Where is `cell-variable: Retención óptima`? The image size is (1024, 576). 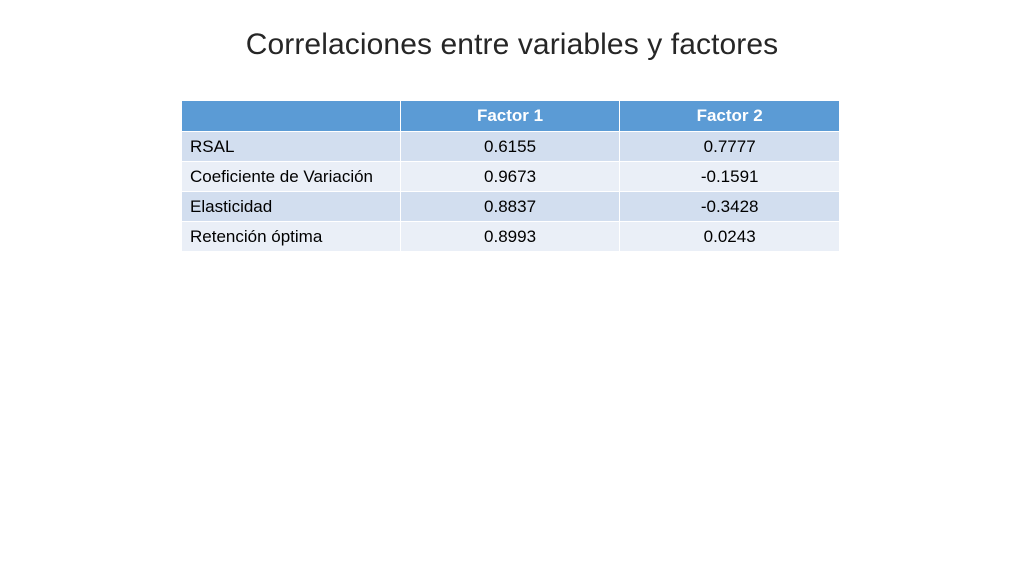
cell-variable: Retención óptima is located at coordinates (291, 236).